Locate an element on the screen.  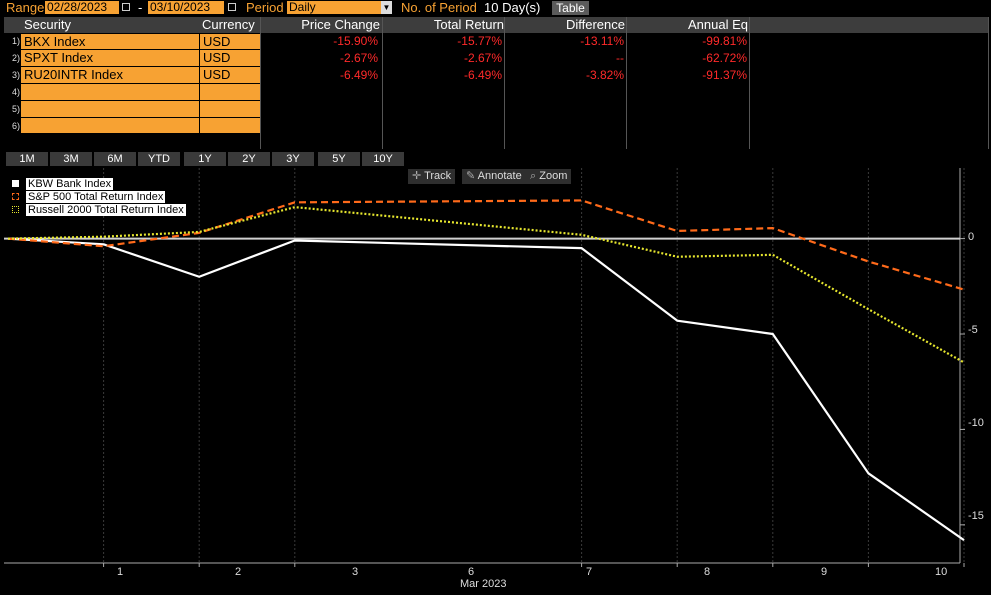
track-button: ✛ Track is located at coordinates (432, 176).